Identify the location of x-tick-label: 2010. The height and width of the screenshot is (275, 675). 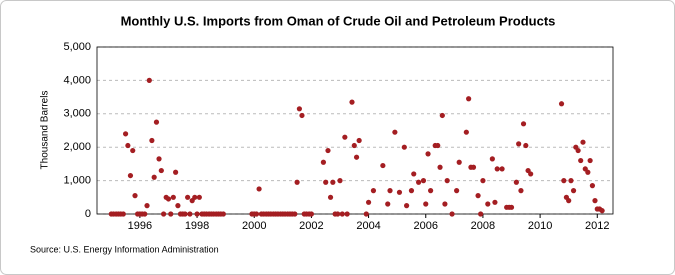
(540, 226).